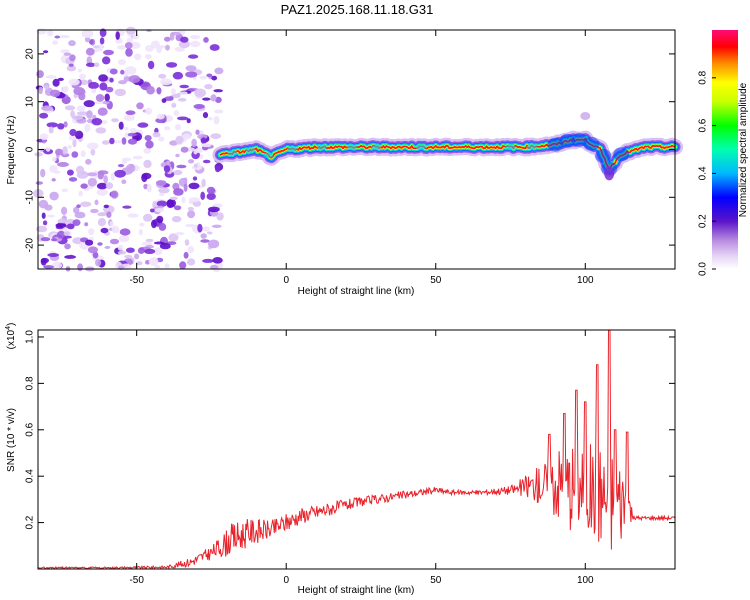 The image size is (750, 600). Describe the element at coordinates (703, 125) in the screenshot. I see `colorbar-tick-label: 0.6` at that location.